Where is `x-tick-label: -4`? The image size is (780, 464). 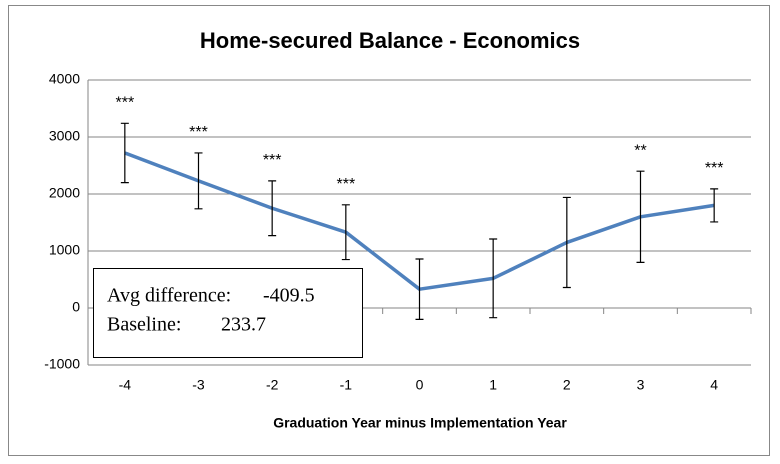
x-tick-label: -4 is located at coordinates (125, 385).